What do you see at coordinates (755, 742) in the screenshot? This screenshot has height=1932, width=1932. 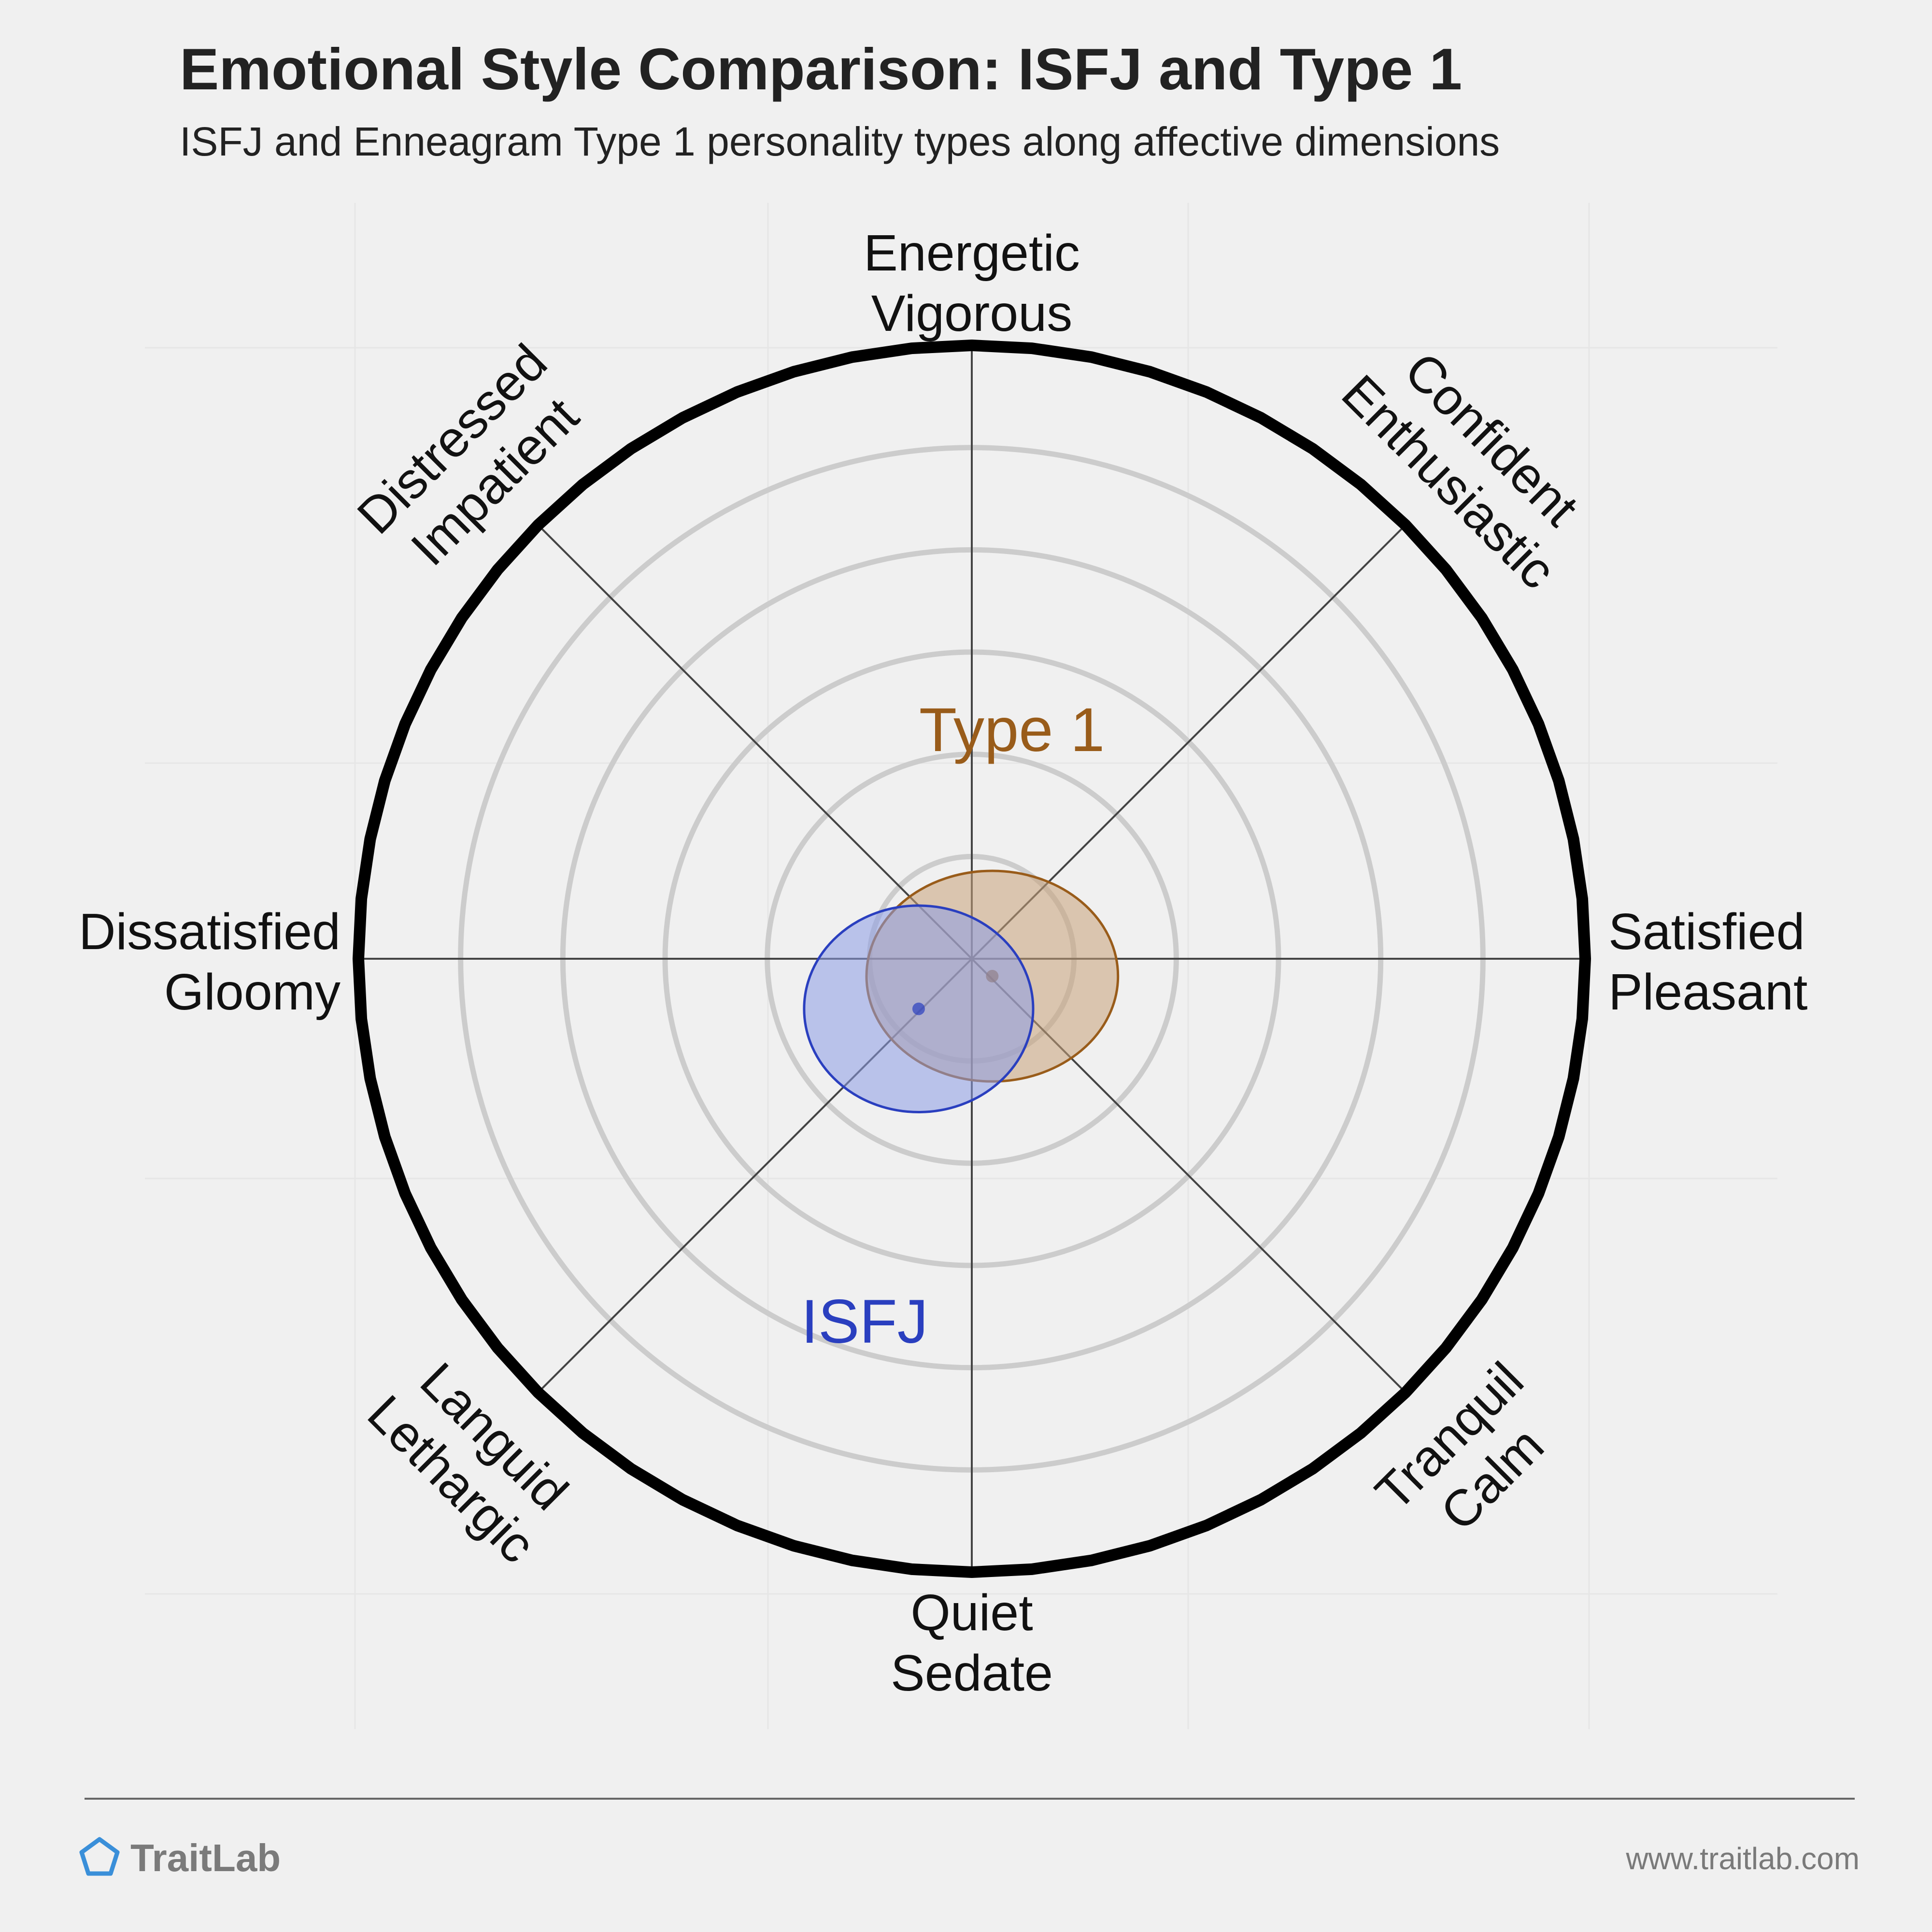 I see `axis-line-distressed` at bounding box center [755, 742].